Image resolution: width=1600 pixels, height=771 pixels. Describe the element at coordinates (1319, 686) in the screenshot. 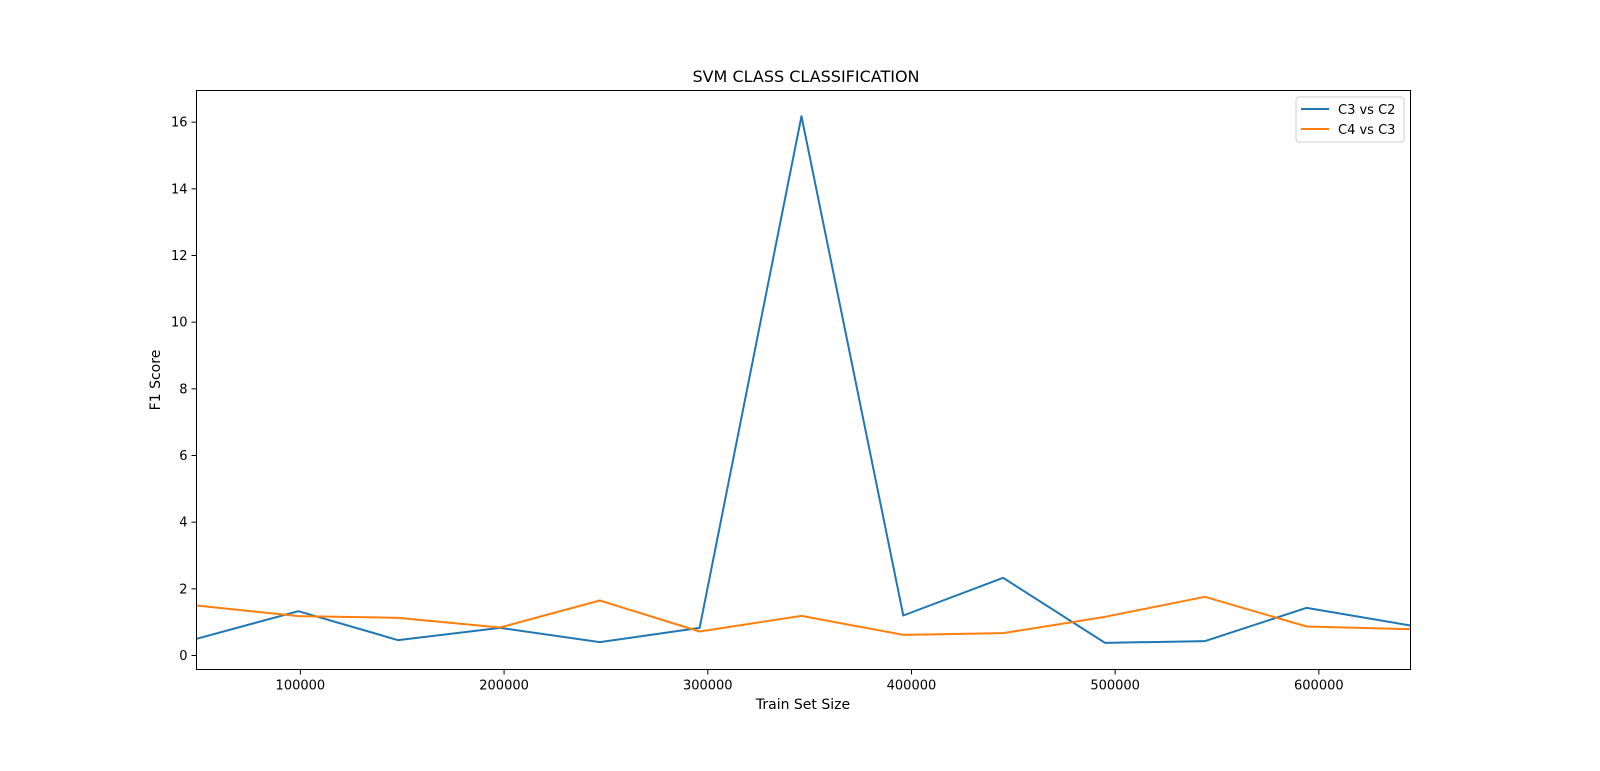

I see `x-tick-label: 600000` at that location.